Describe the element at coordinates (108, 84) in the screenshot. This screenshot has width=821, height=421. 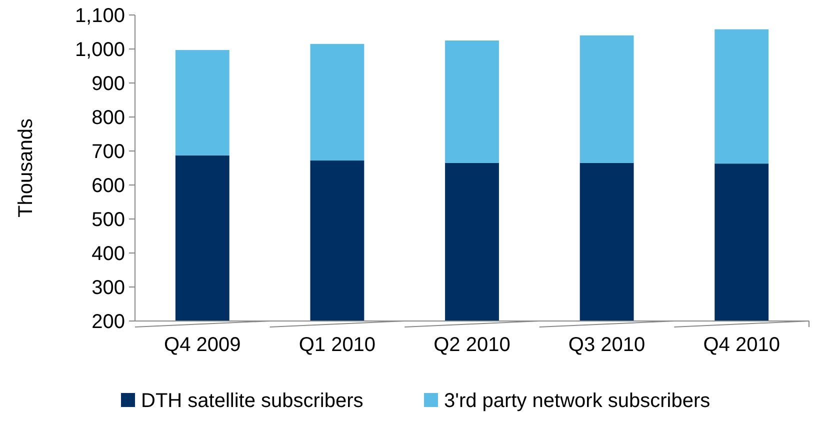
I see `y-tick-label: 900` at that location.